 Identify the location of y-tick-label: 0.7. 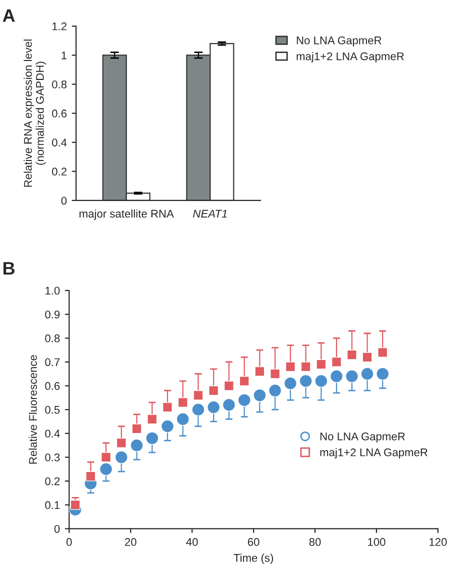
(52, 362).